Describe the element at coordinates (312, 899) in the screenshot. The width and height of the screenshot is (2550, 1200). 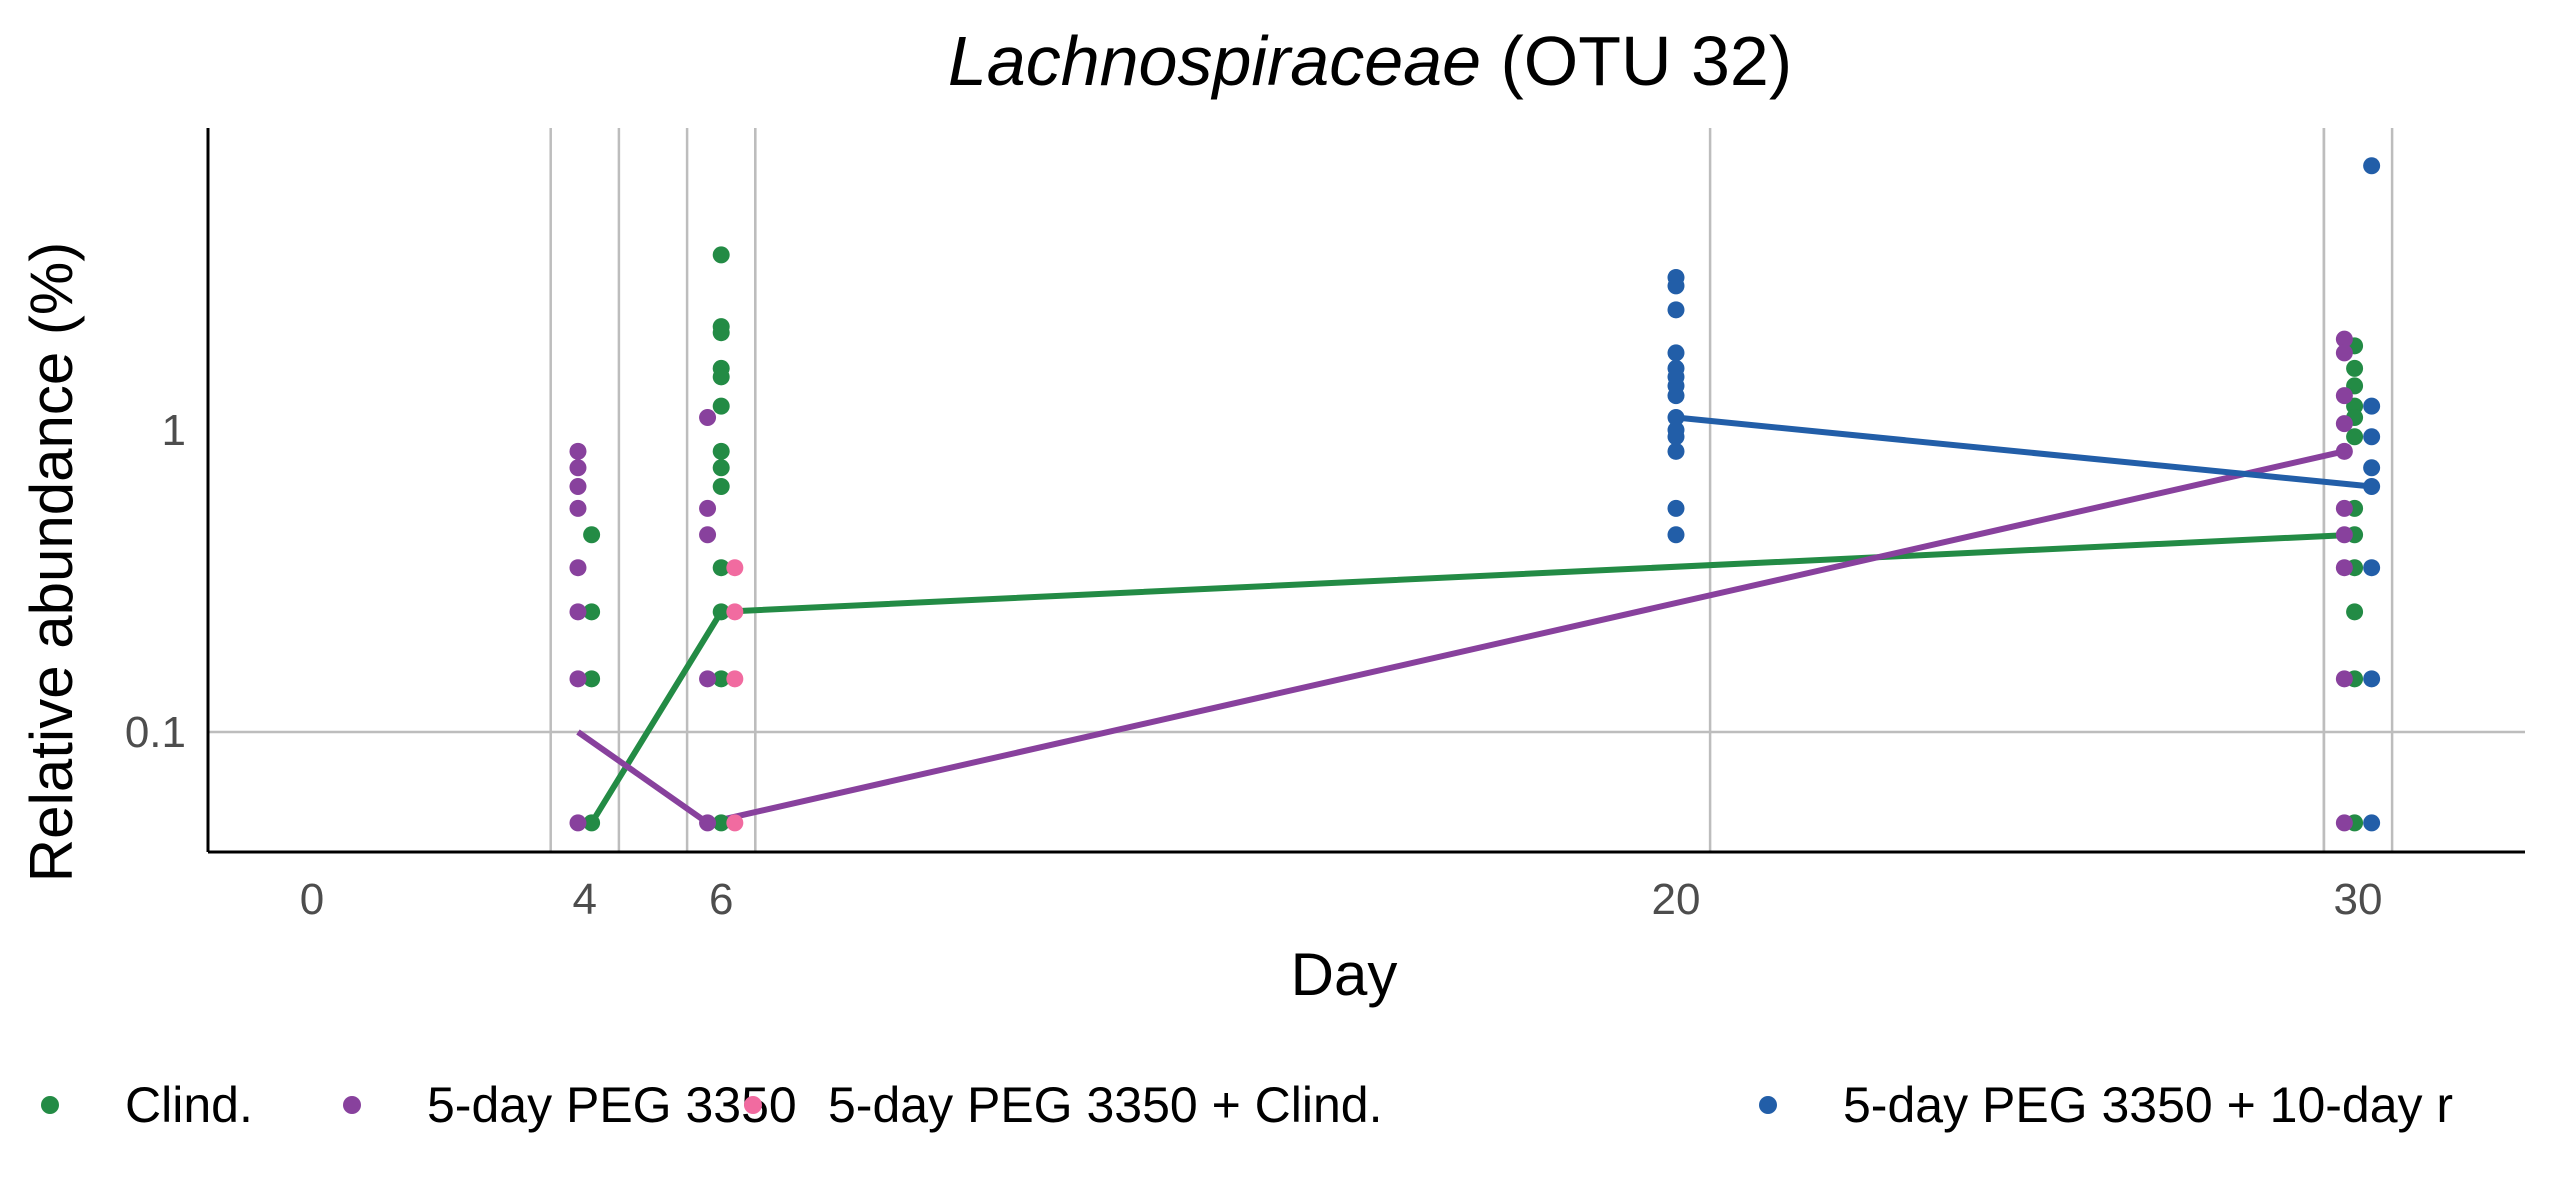
I see `x-tick-label: 0` at that location.